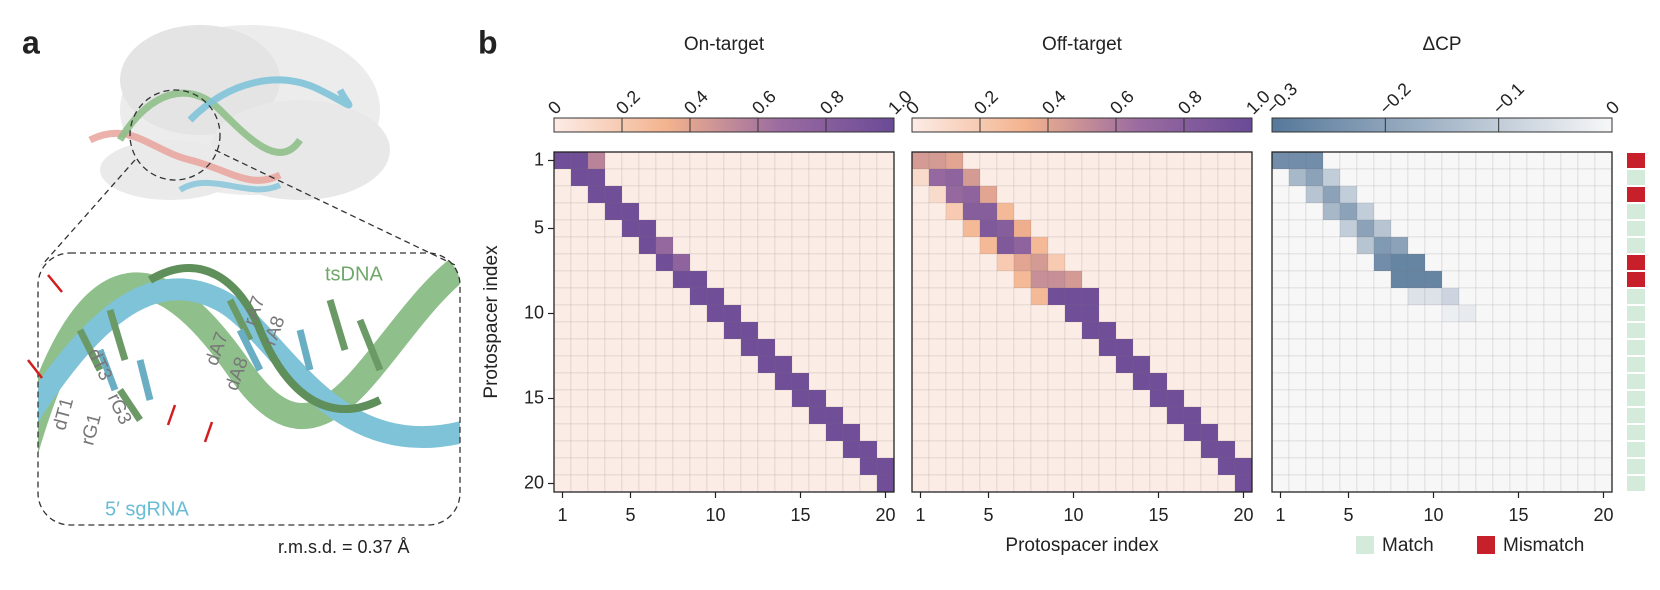 This screenshot has width=1660, height=590. Describe the element at coordinates (1365, 545) in the screenshot. I see `legend-swatch` at that location.